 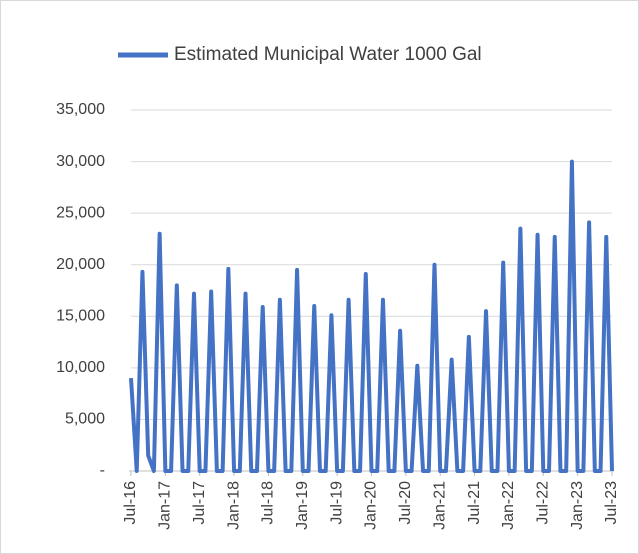 What do you see at coordinates (85, 419) in the screenshot?
I see `y-tick-label: 5,000` at bounding box center [85, 419].